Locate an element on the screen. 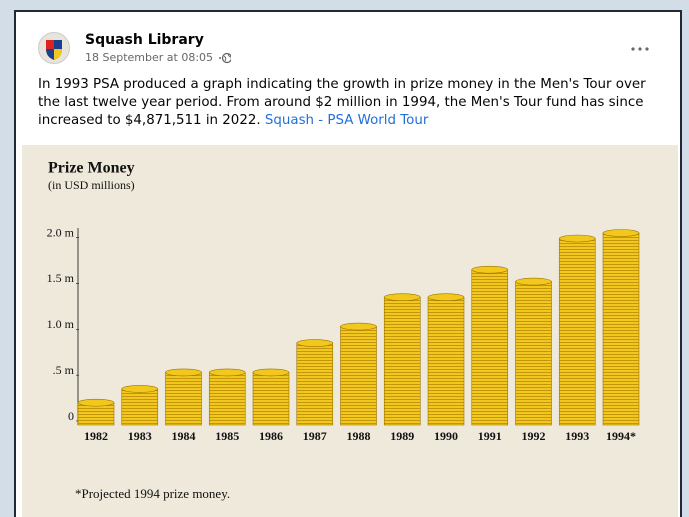 The height and width of the screenshot is (517, 689). timestamp: 18 September at 08:05 is located at coordinates (149, 57).